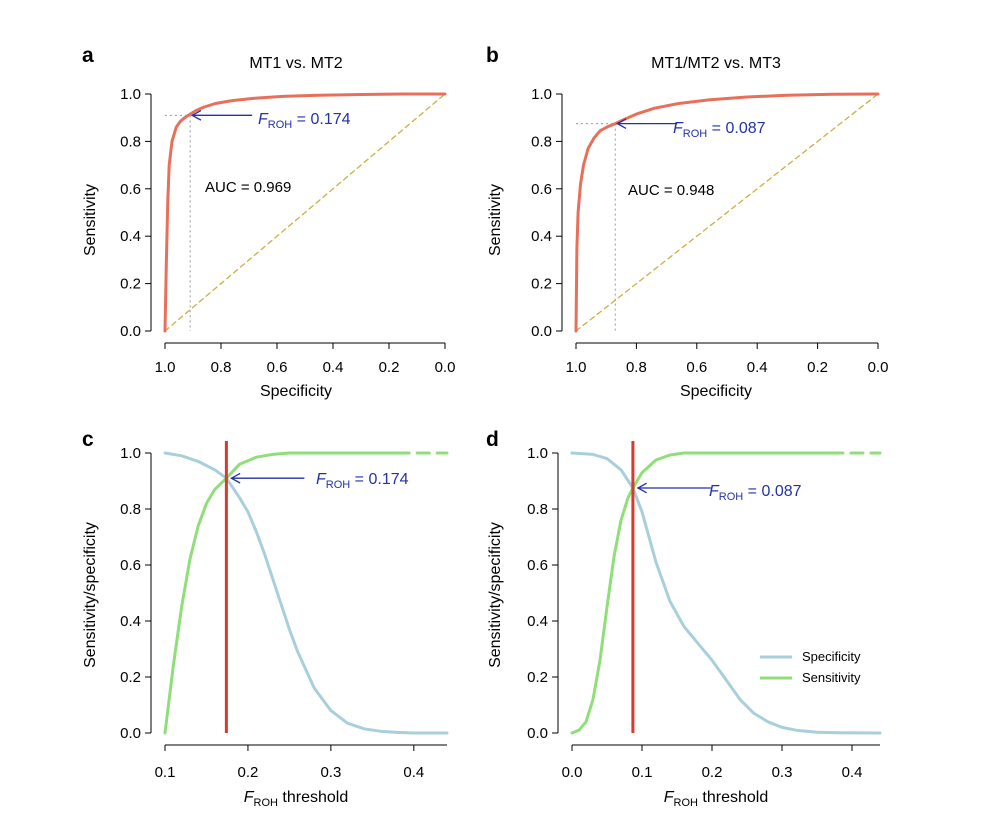 This screenshot has width=1004, height=828. What do you see at coordinates (304, 121) in the screenshot?
I see `panel-a-cutoff-label: FROH = 0.174` at bounding box center [304, 121].